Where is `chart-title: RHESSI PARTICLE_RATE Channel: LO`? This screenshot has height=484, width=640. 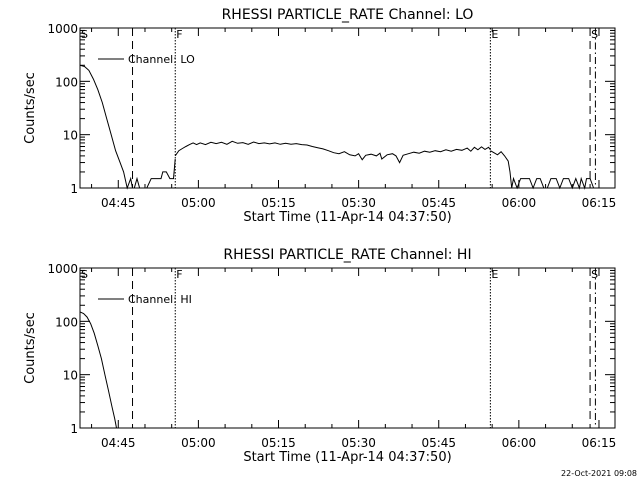 chart-title: RHESSI PARTICLE_RATE Channel: LO is located at coordinates (348, 15).